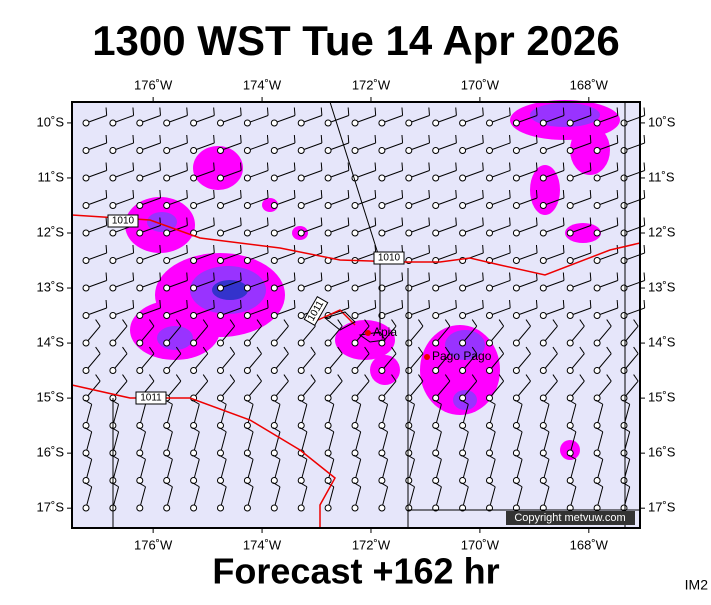 The height and width of the screenshot is (605, 711). What do you see at coordinates (356, 40) in the screenshot?
I see `title: 1300 WST Tue 14 Apr 2026` at bounding box center [356, 40].